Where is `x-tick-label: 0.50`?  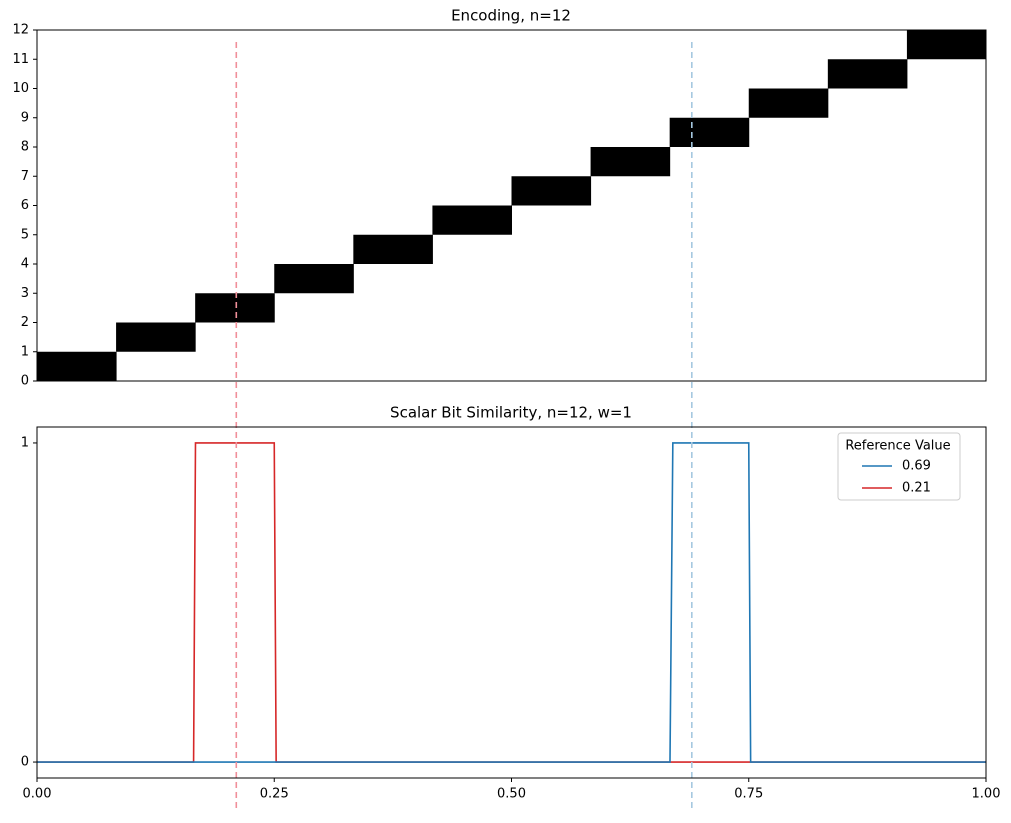 x-tick-label: 0.50 is located at coordinates (511, 794).